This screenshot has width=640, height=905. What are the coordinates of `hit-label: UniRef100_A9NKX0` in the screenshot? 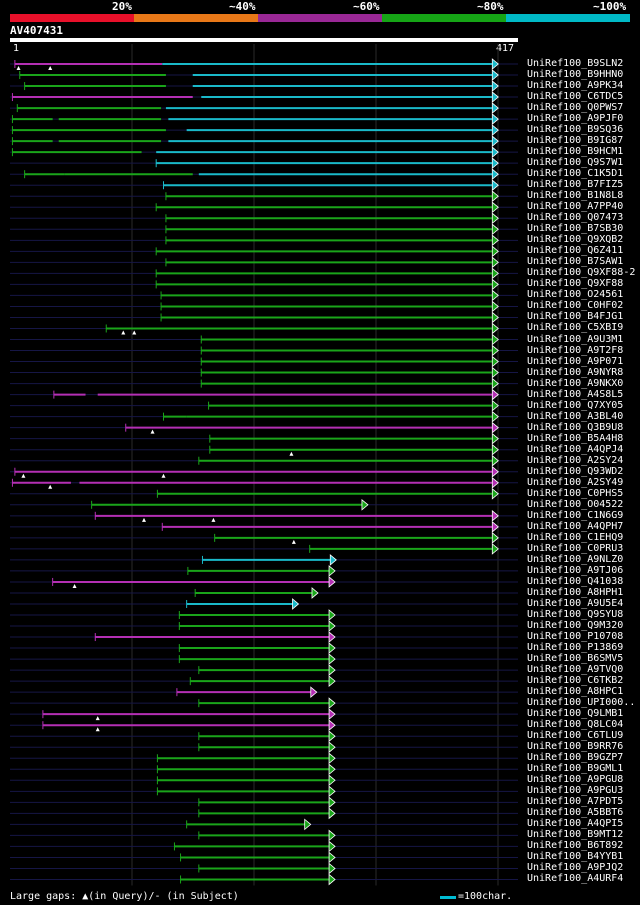 It's located at (575, 383).